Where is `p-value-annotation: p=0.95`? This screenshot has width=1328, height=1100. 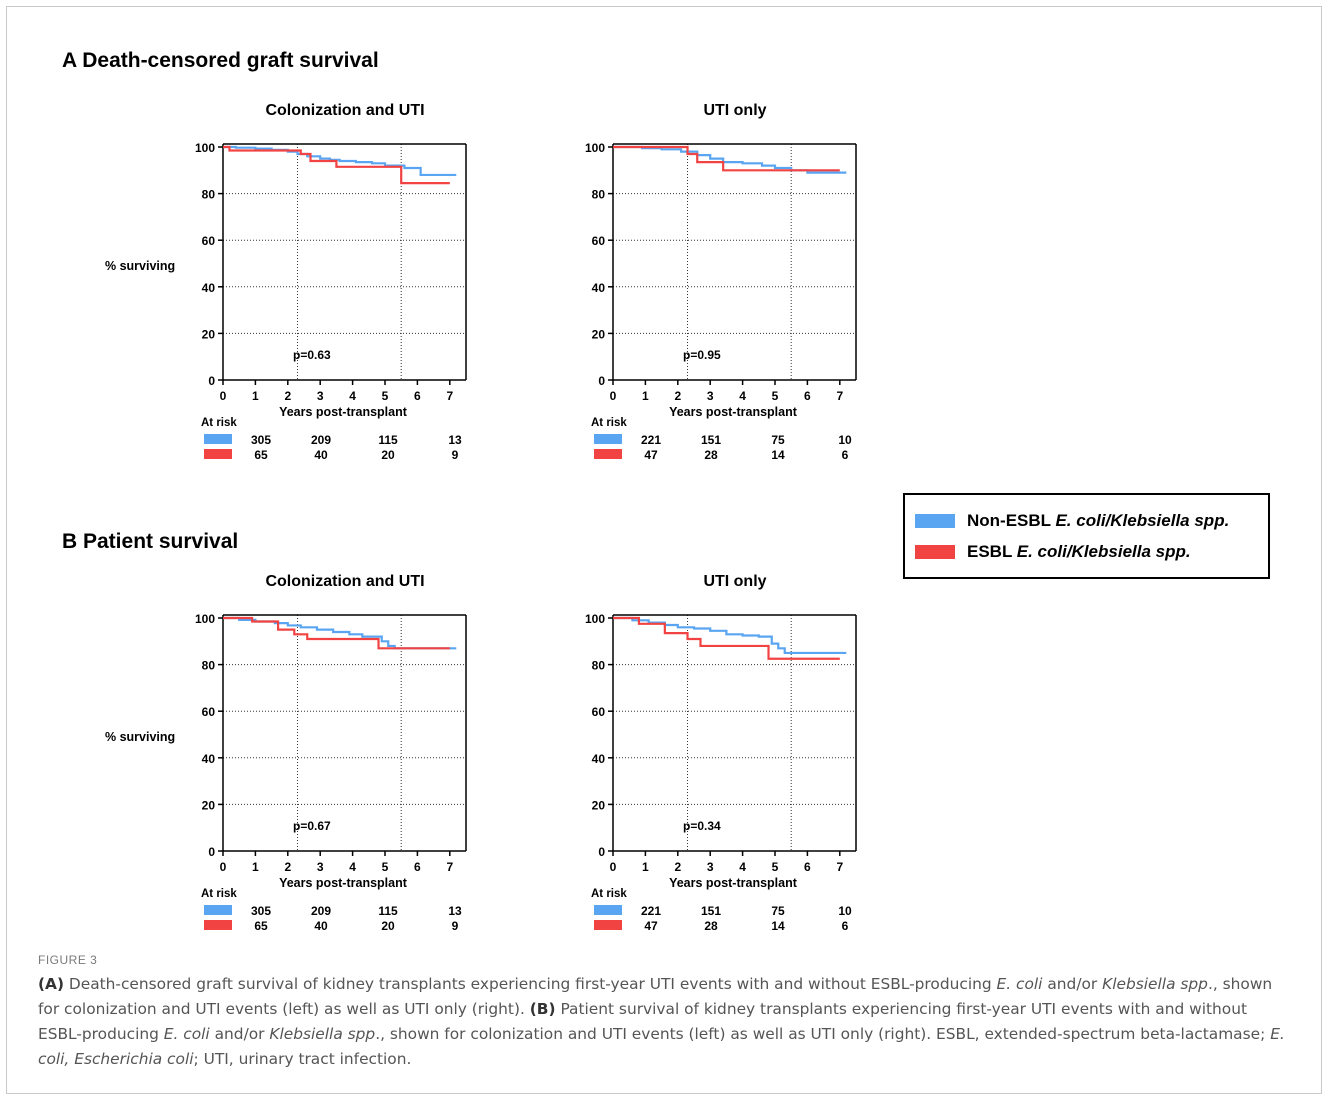 p-value-annotation: p=0.95 is located at coordinates (702, 355).